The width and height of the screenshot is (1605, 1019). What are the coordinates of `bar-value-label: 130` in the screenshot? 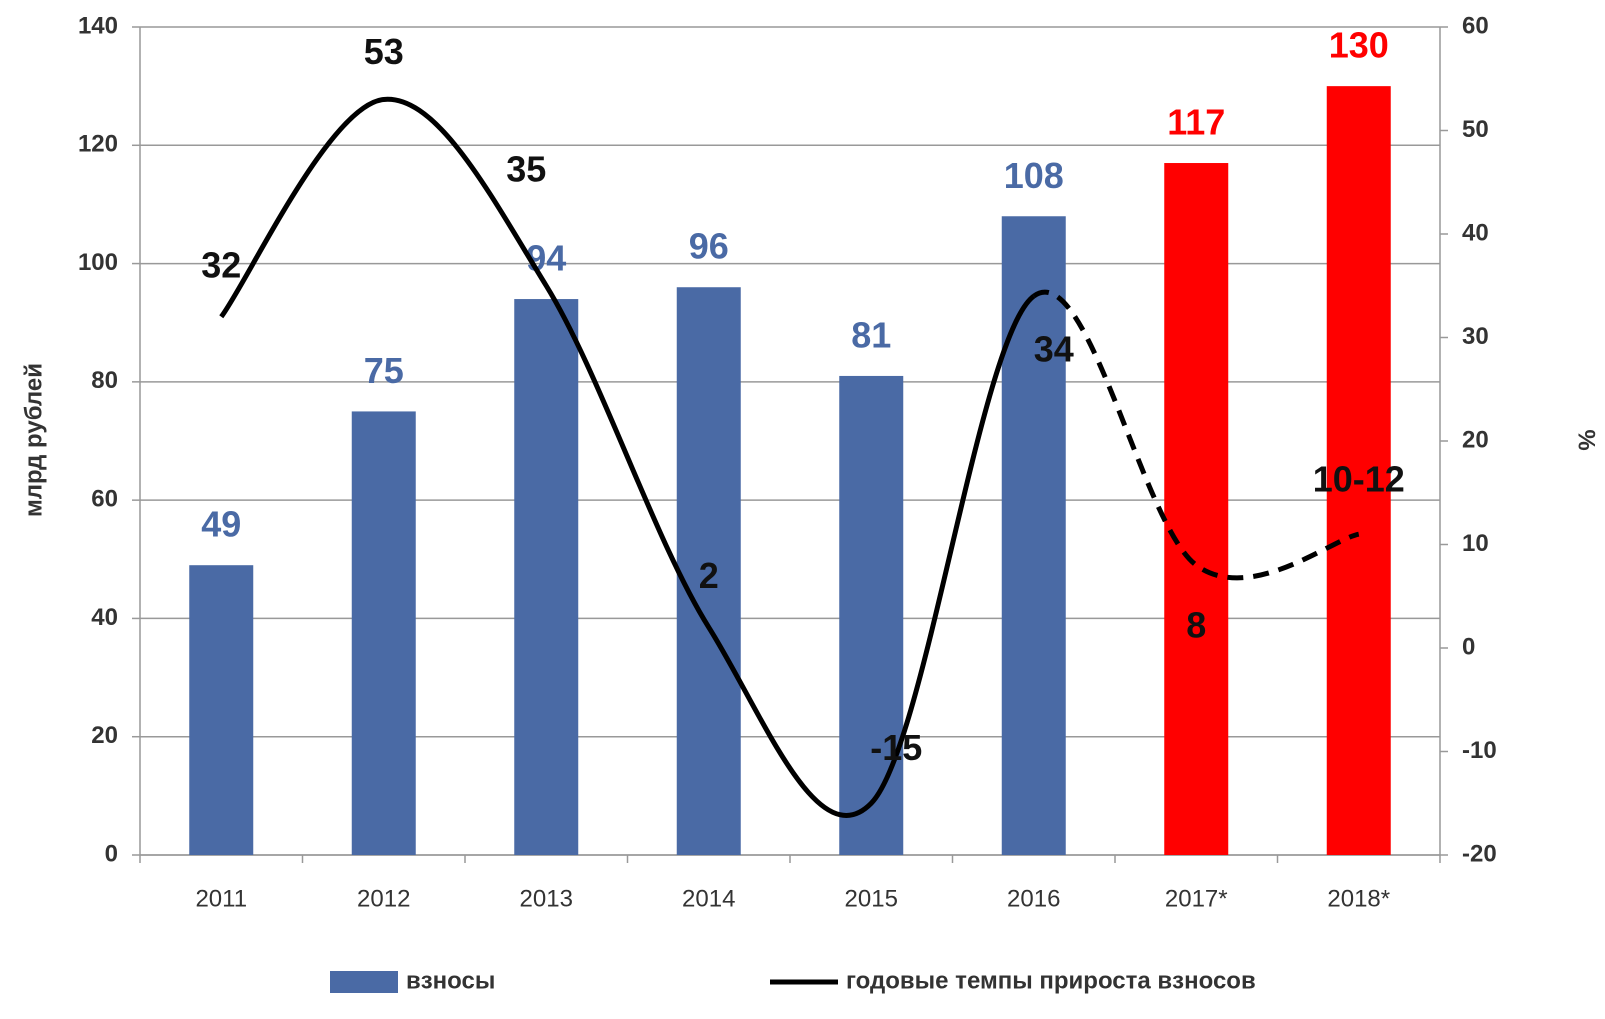 It's located at (1359, 45).